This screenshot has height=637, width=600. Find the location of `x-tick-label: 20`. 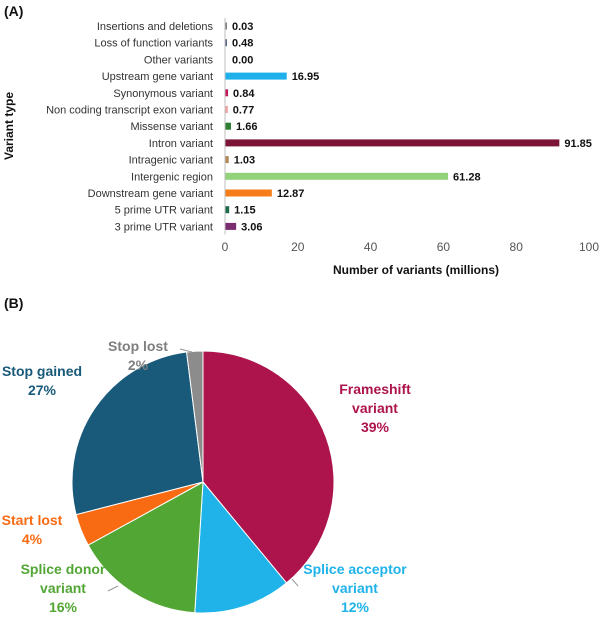

x-tick-label: 20 is located at coordinates (298, 247).